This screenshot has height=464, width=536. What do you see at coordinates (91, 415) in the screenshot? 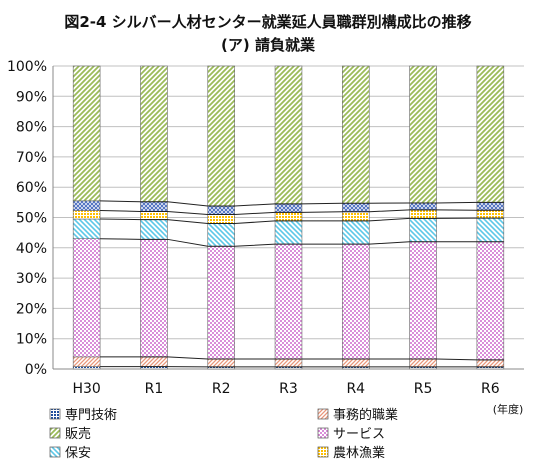
I see `legend-label: 専門技術` at bounding box center [91, 415].